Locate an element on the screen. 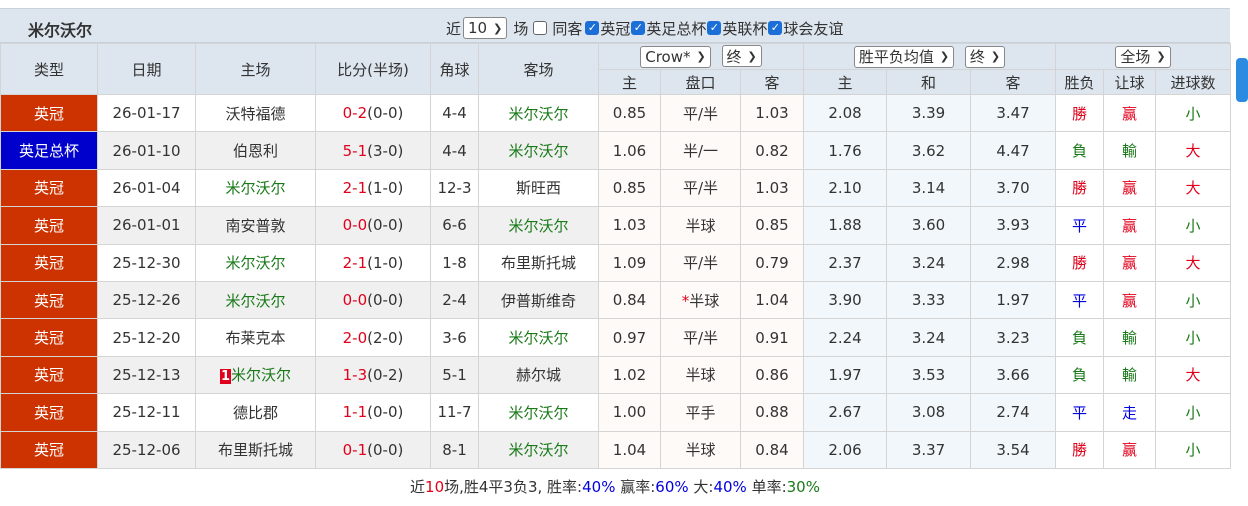  competition-filters: ✓ 英冠 ✓ 英足总杯 ✓ 英联杯 ✓ 球会友谊 is located at coordinates (713, 28).